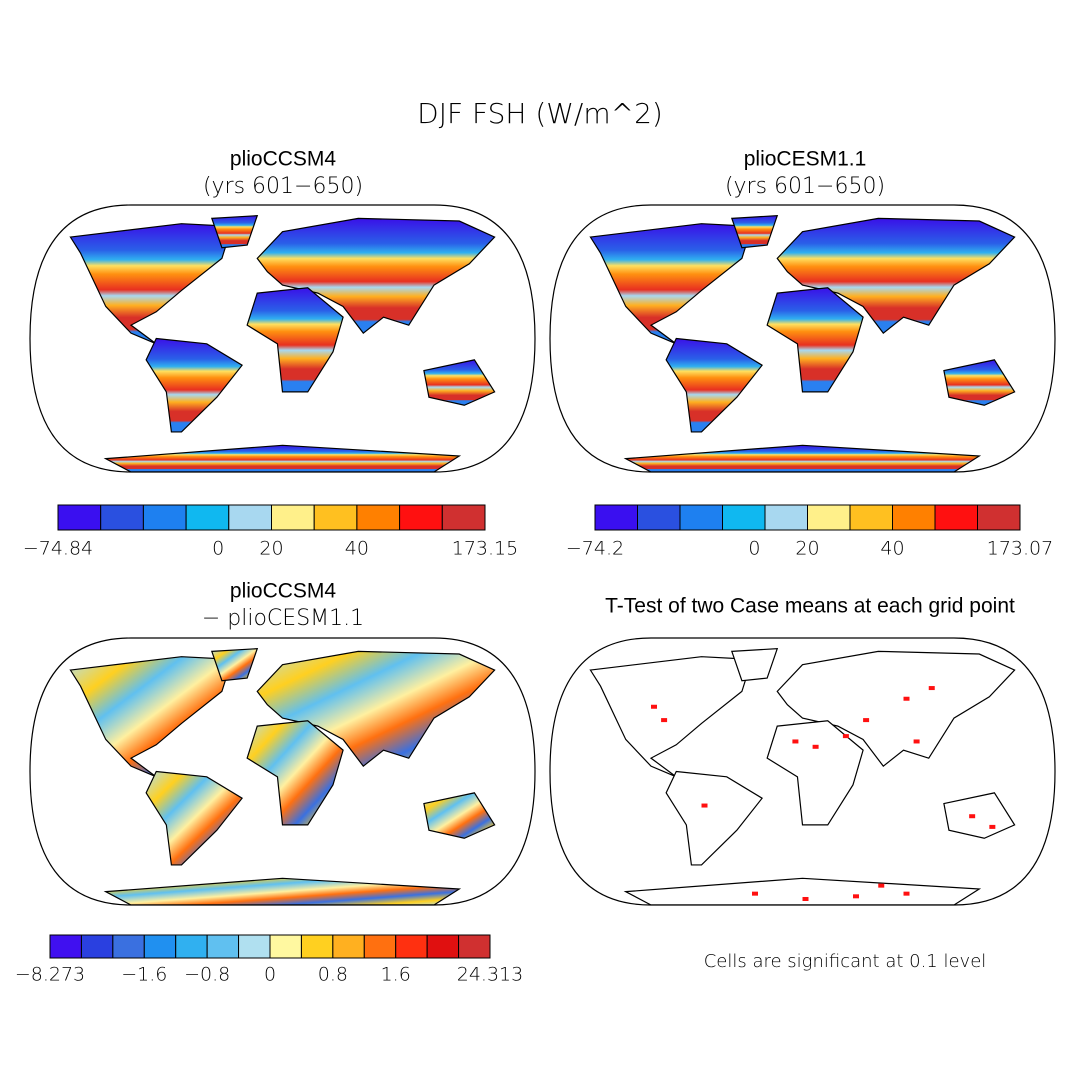  Describe the element at coordinates (144, 975) in the screenshot. I see `colorbar-label: −1.6` at that location.